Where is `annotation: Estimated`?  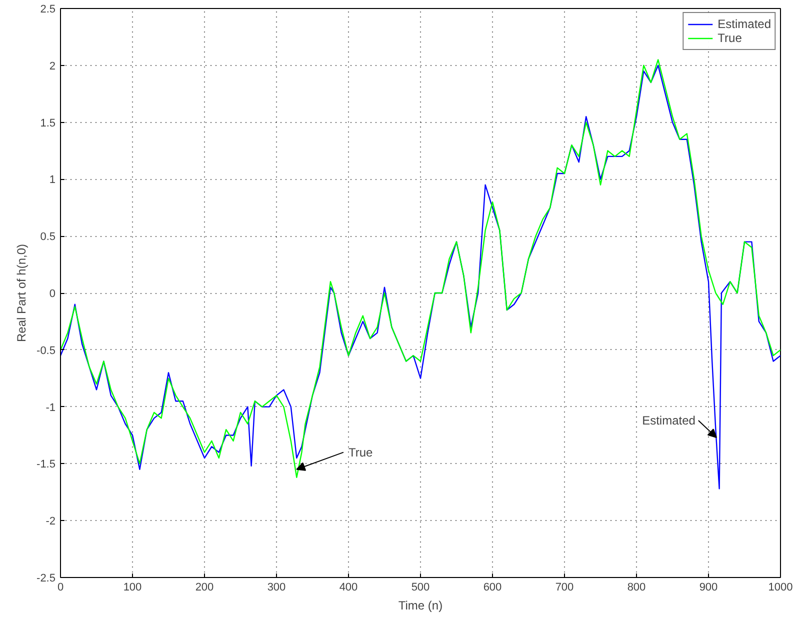
annotation: Estimated is located at coordinates (669, 420).